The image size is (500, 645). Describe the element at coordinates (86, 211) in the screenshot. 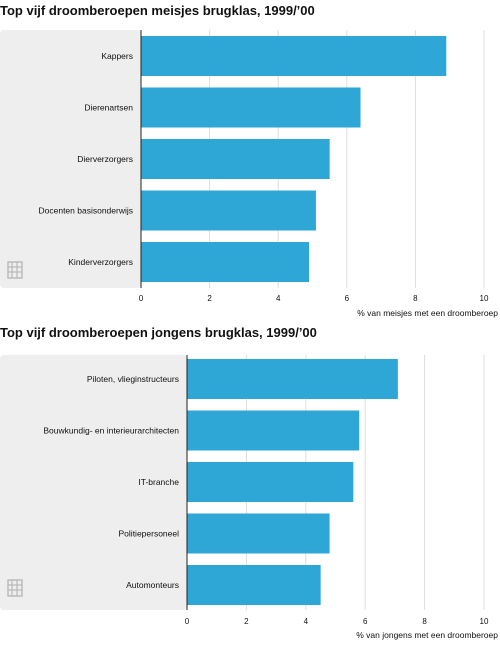

I see `category-label: Docenten basisonderwijs` at that location.